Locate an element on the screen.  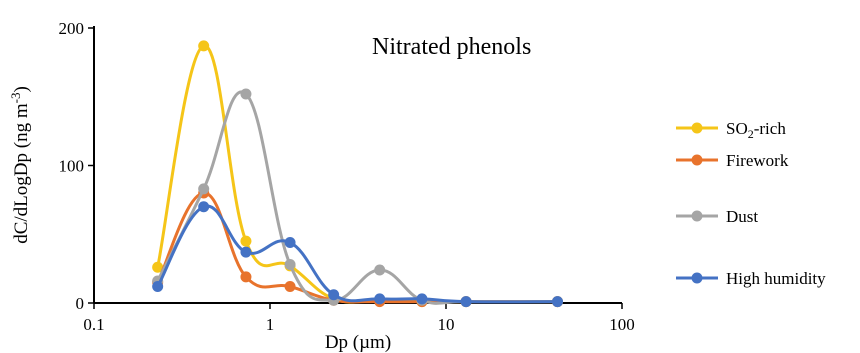
y-axis-title-main: dC/dLogDp (ng m is located at coordinates (21, 173).